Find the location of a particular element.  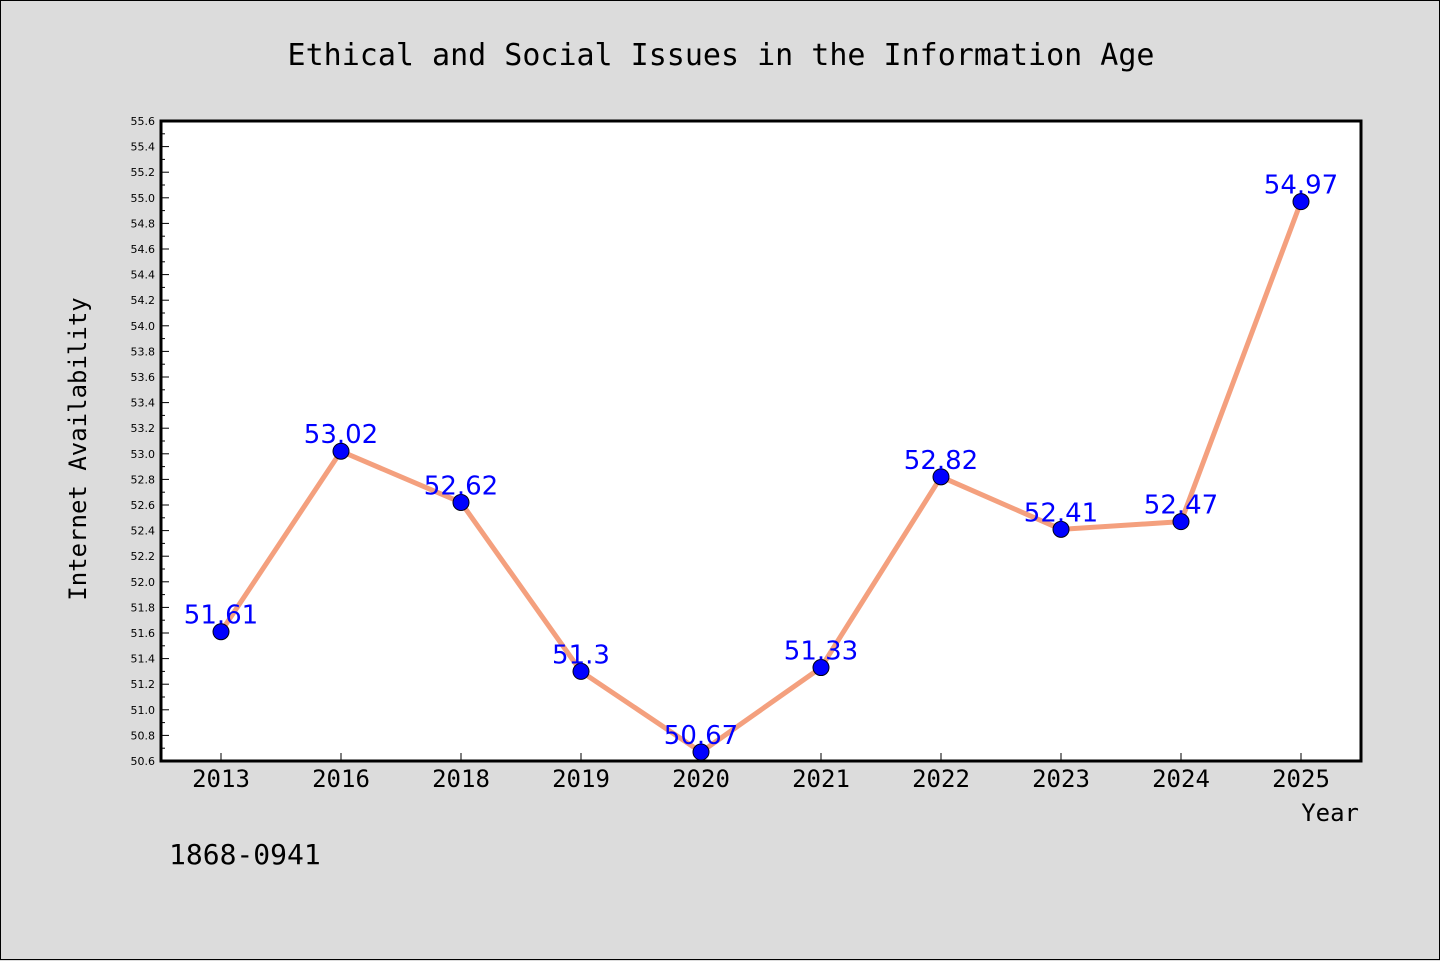

y-tick-label: 53.8 is located at coordinates (143, 351).